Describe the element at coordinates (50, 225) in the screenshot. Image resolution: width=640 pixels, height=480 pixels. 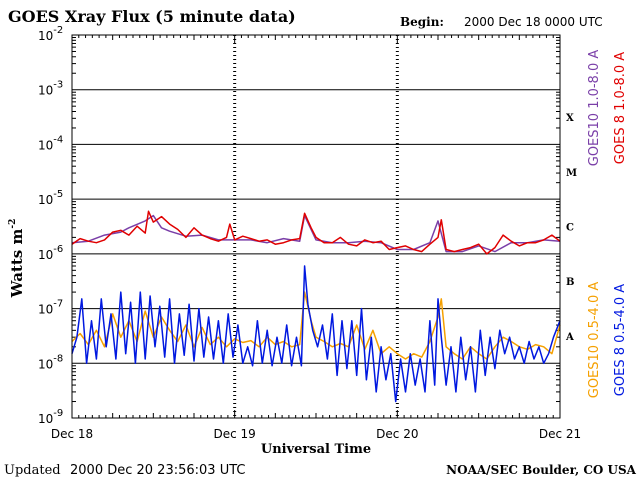
I see `y-tick-labels: 10-210-310-410-510-610-710-810-9` at that location.